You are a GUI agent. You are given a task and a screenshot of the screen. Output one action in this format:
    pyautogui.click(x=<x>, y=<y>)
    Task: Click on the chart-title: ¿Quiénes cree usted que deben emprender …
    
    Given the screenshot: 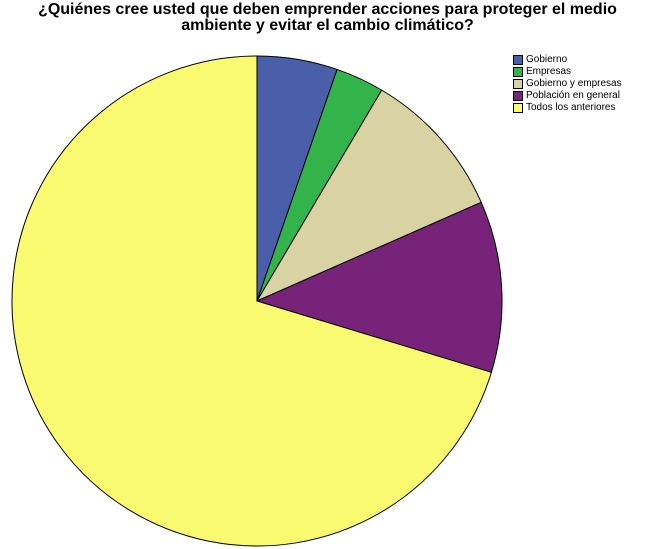 What is the action you would take?
    pyautogui.click(x=327, y=18)
    